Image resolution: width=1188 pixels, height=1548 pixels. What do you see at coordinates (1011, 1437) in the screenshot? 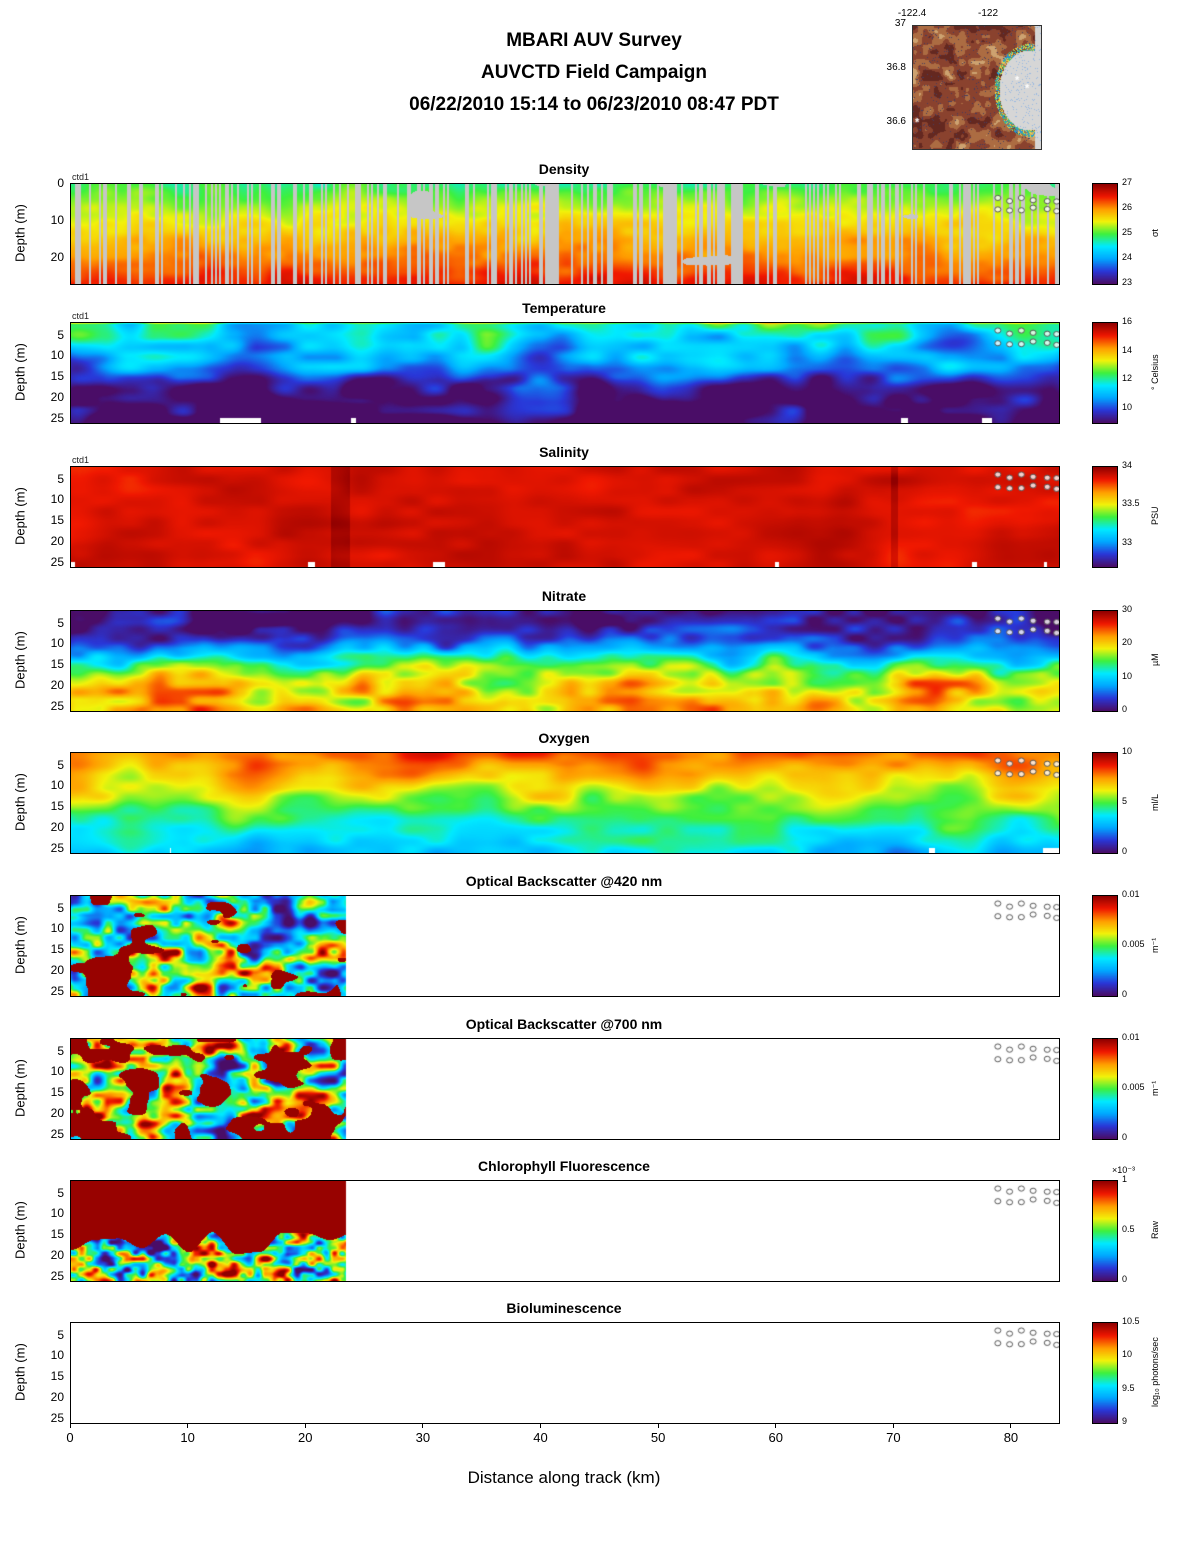
I see `x-tick-label: 80` at bounding box center [1011, 1437].